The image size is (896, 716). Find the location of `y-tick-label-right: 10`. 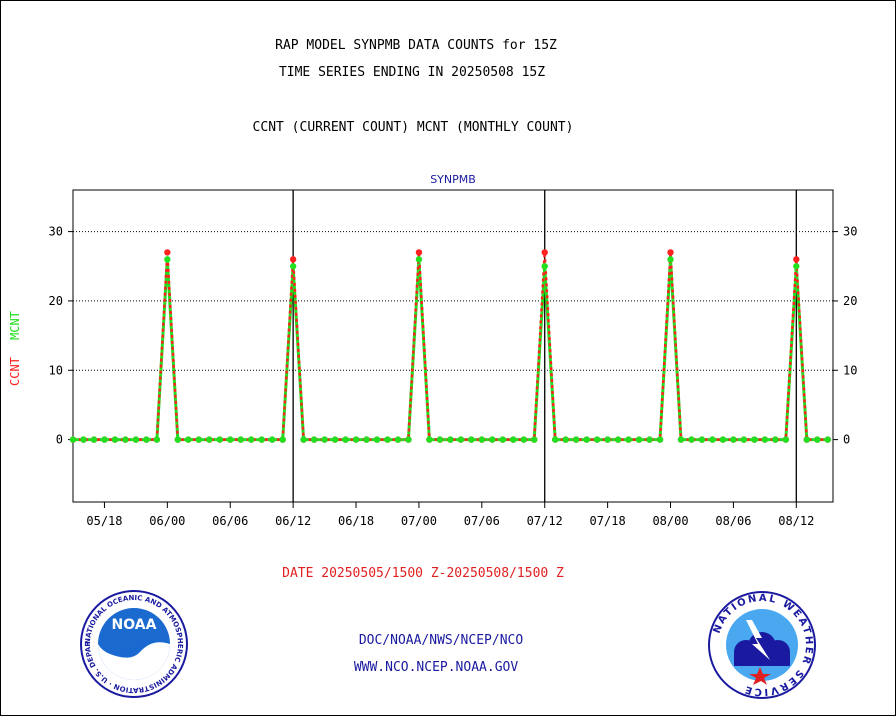

y-tick-label-right: 10 is located at coordinates (850, 370).